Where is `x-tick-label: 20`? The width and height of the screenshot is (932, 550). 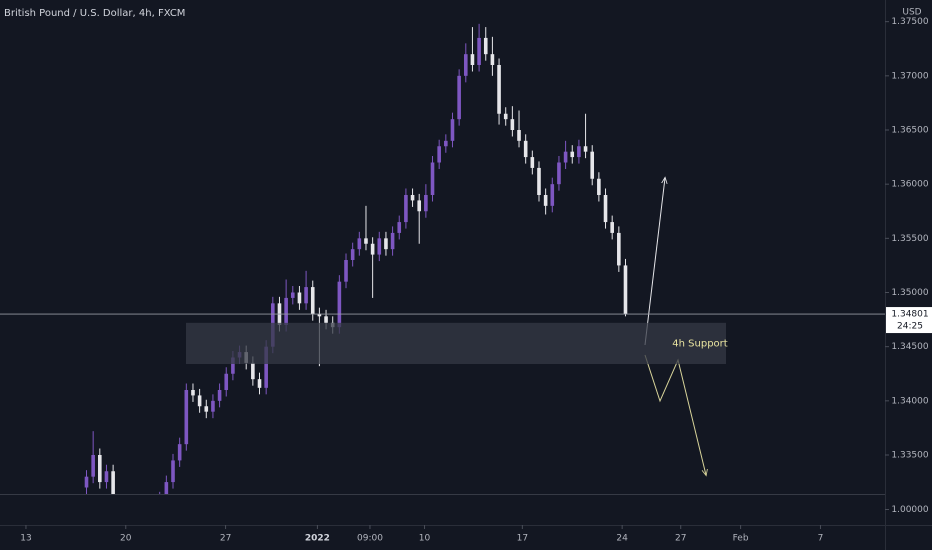 x-tick-label: 20 is located at coordinates (126, 539).